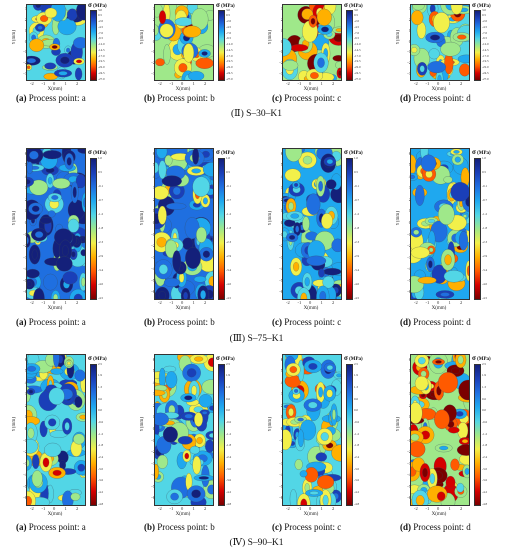 The width and height of the screenshot is (513, 550). Describe the element at coordinates (101, 199) in the screenshot. I see `colorbar-tick-label: -0.7` at that location.